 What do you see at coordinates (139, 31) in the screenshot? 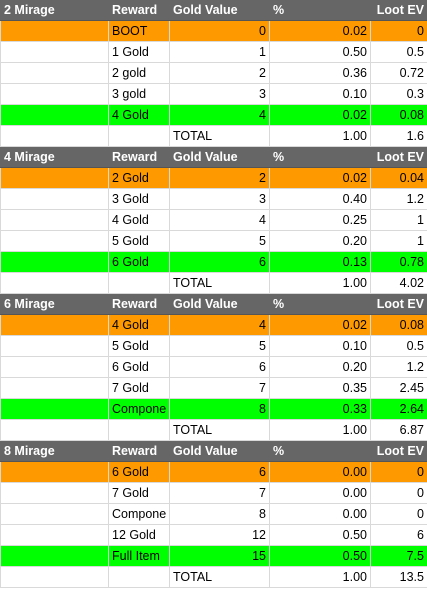
I see `reward-cell: BOOT` at bounding box center [139, 31].